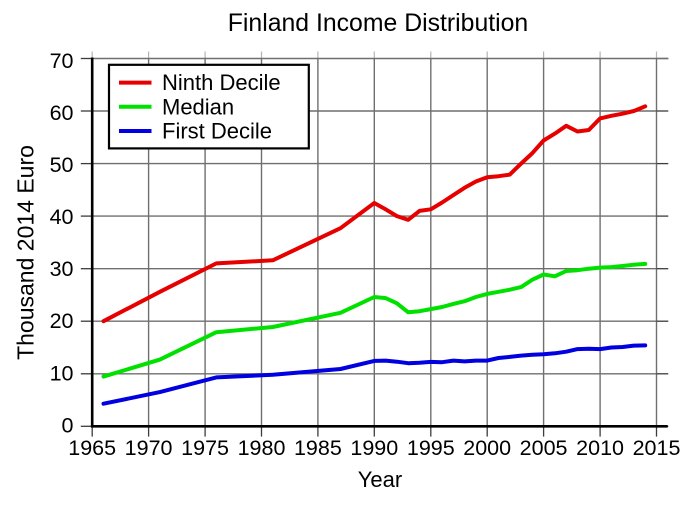 This screenshot has height=512, width=685. I want to click on svg-text: 10, so click(62, 373).